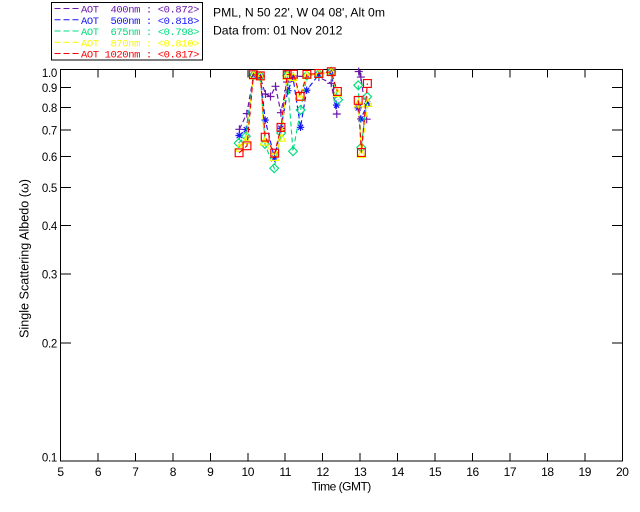  I want to click on svg-text:PML, N 50 22', W 04 08', Alt 0: PML, N 50 22', W 04 08', Alt 0m, so click(299, 13).